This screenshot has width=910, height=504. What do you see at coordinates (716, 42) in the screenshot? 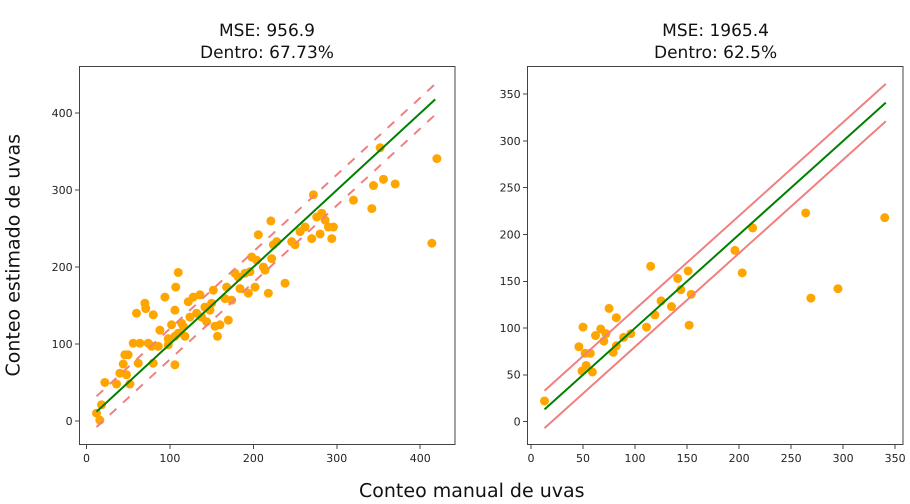
I see `chart-title: MSE: 1965.4 Dentro: 62.5%` at bounding box center [716, 42].